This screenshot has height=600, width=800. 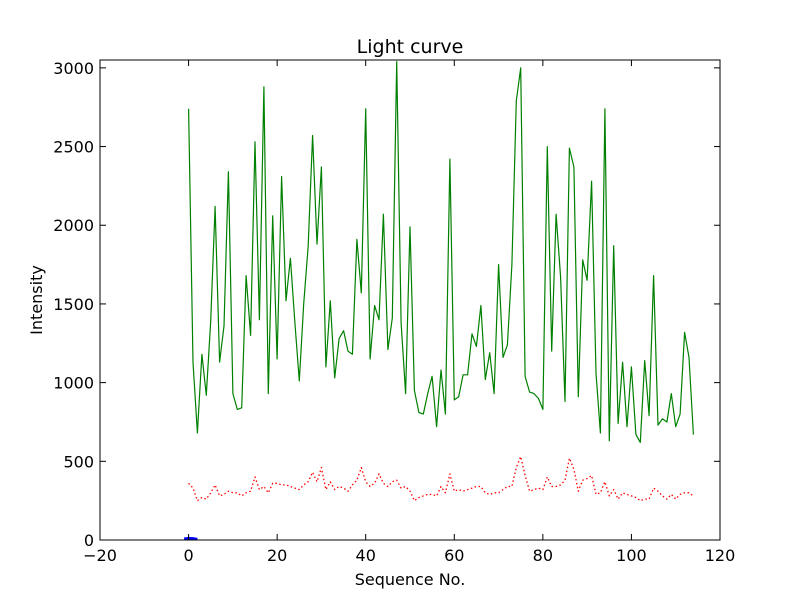 What do you see at coordinates (73, 304) in the screenshot?
I see `y-tick-label: 1500` at bounding box center [73, 304].